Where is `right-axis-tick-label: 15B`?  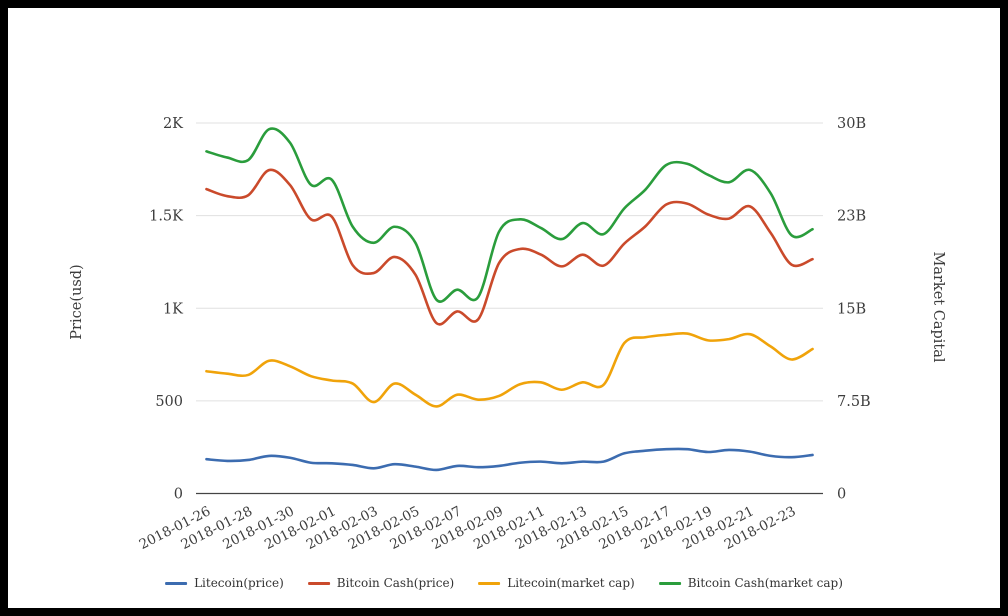 right-axis-tick-label: 15B is located at coordinates (851, 309).